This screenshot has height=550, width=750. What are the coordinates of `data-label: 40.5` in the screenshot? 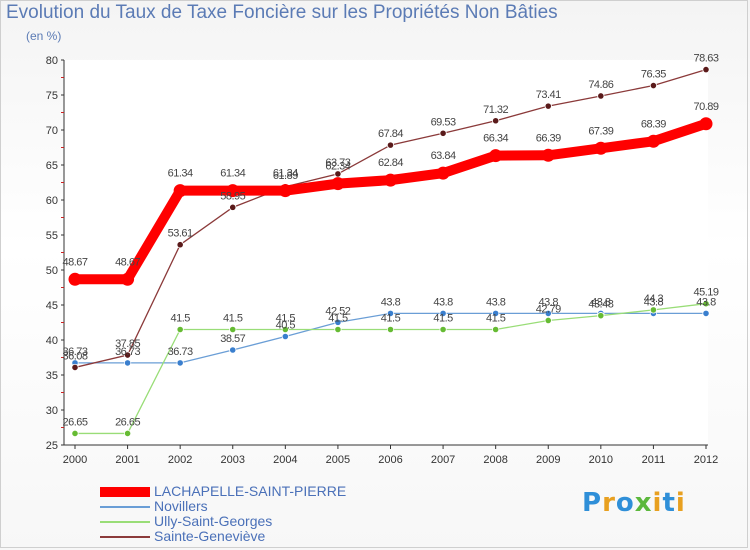 It's located at (286, 326).